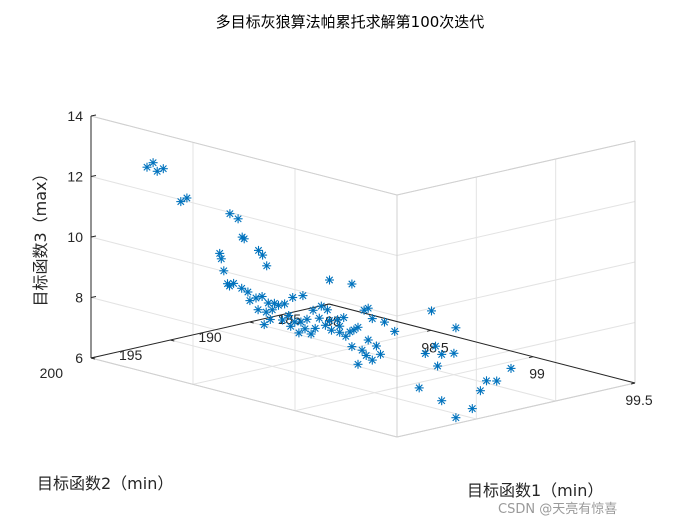 The width and height of the screenshot is (700, 525). Describe the element at coordinates (535, 490) in the screenshot. I see `x-axis-label: 目标函数1（min）` at that location.